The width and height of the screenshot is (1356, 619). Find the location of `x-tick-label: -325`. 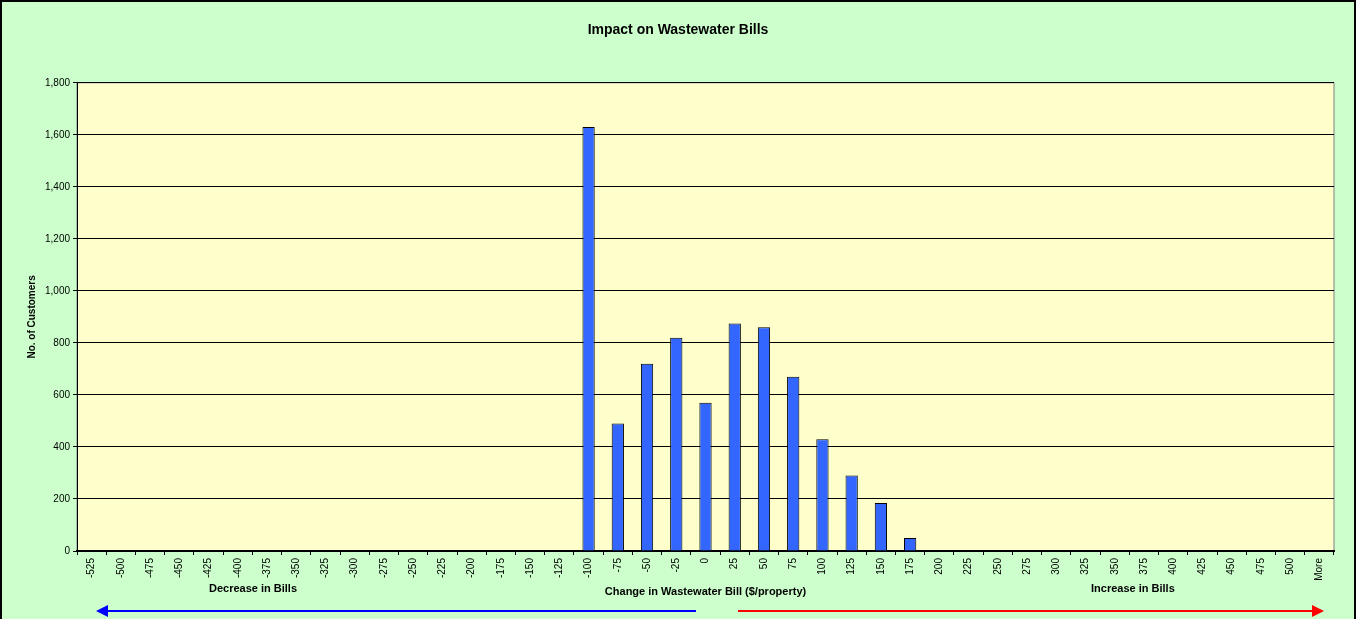

x-tick-label: -325 is located at coordinates (325, 568).